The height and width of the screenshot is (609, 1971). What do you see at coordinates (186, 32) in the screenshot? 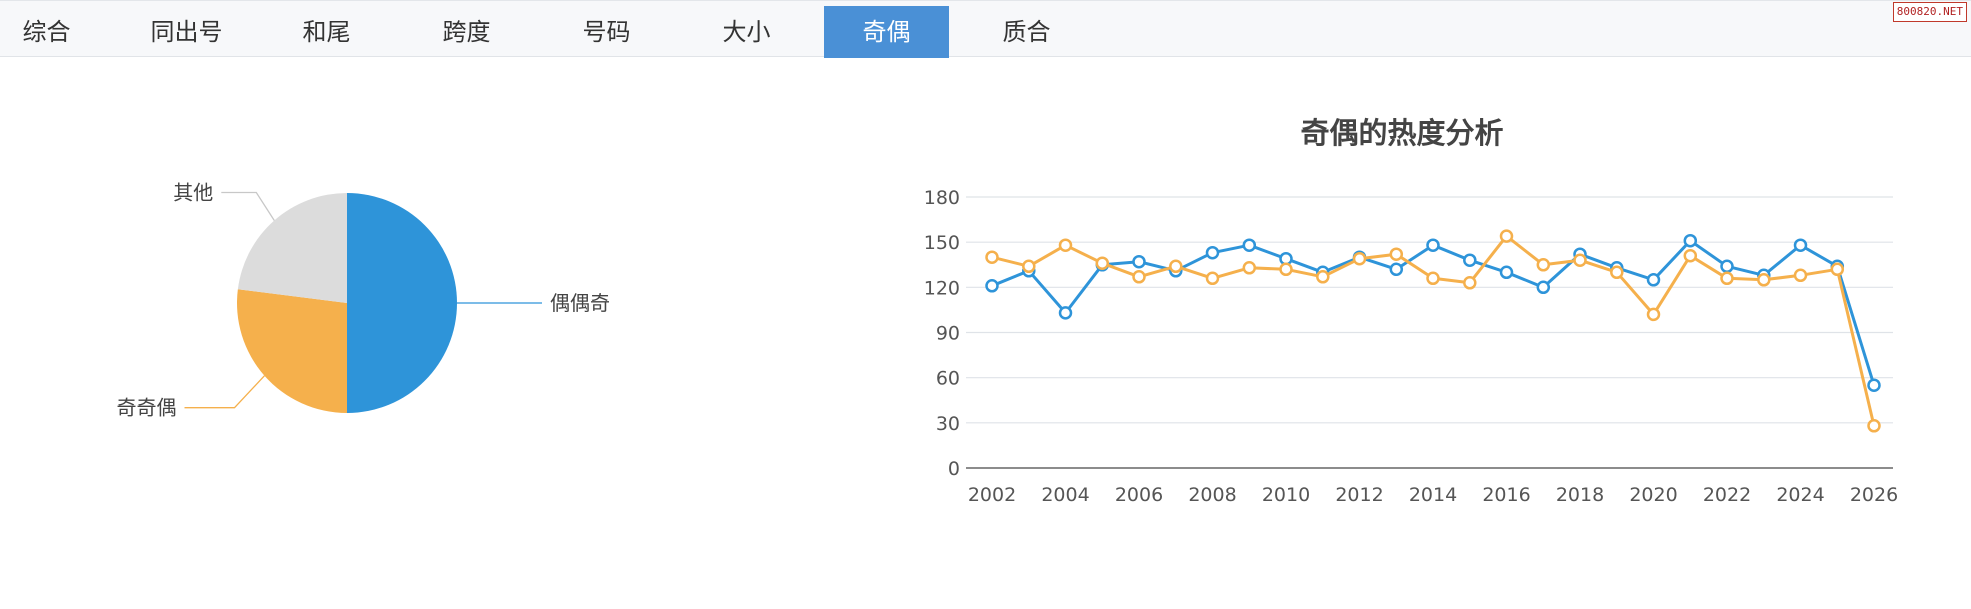
I see `tab-tongchuhao: 同出号` at bounding box center [186, 32].